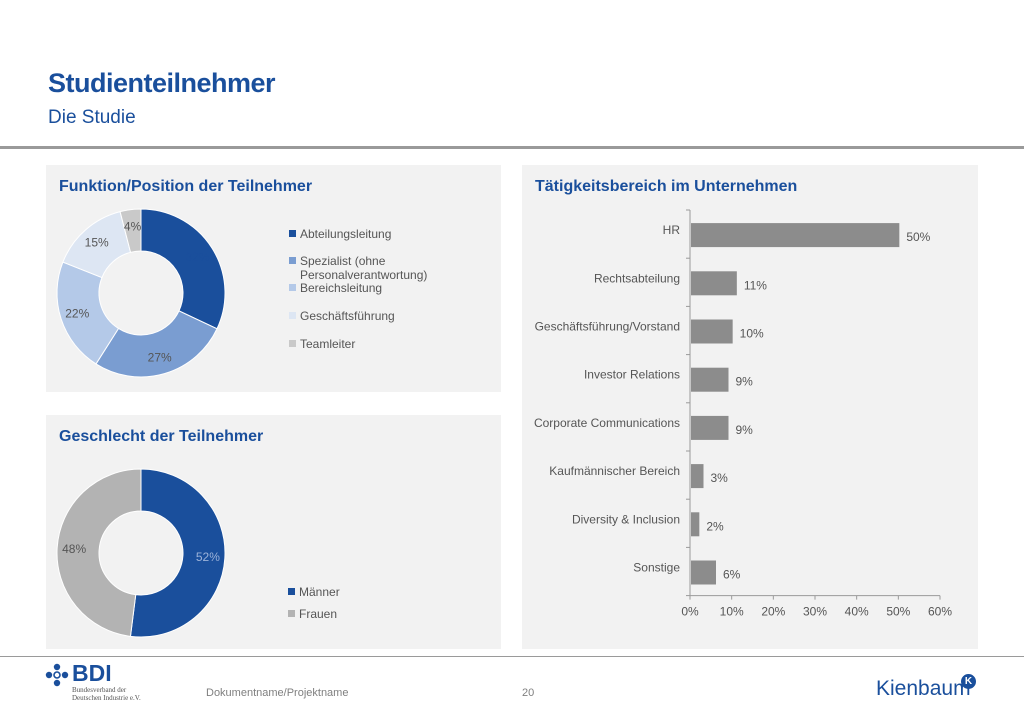  What do you see at coordinates (672, 230) in the screenshot?
I see `category-label: HR` at bounding box center [672, 230].